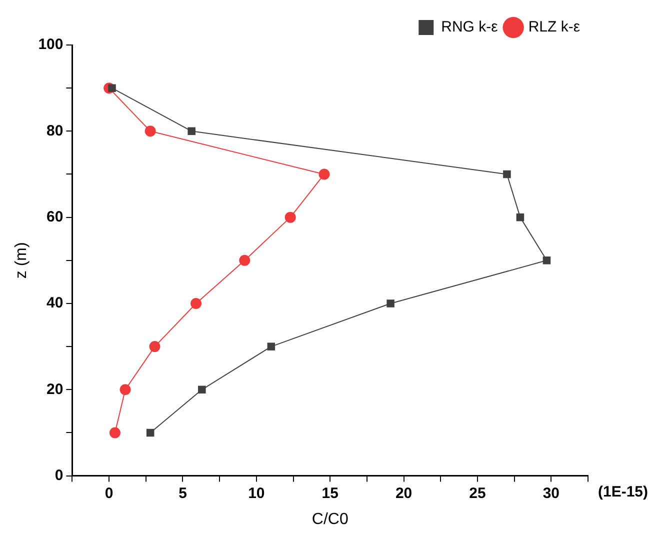  Describe the element at coordinates (330, 493) in the screenshot. I see `x-tick-label: 15` at that location.